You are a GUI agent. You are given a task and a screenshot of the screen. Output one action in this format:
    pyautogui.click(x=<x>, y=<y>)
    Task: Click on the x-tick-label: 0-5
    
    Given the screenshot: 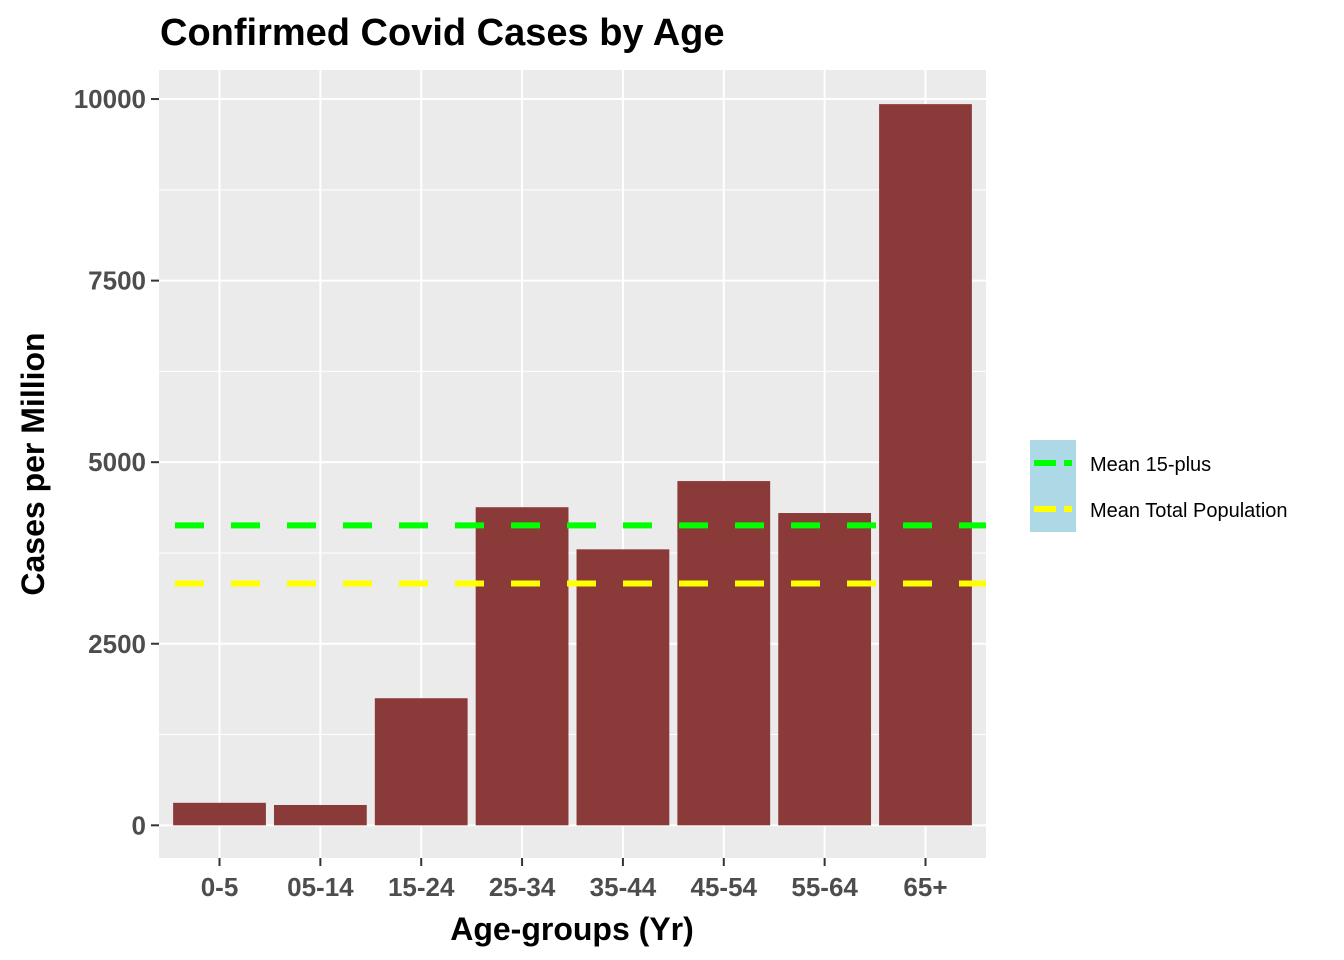 What is the action you would take?
    pyautogui.click(x=220, y=887)
    